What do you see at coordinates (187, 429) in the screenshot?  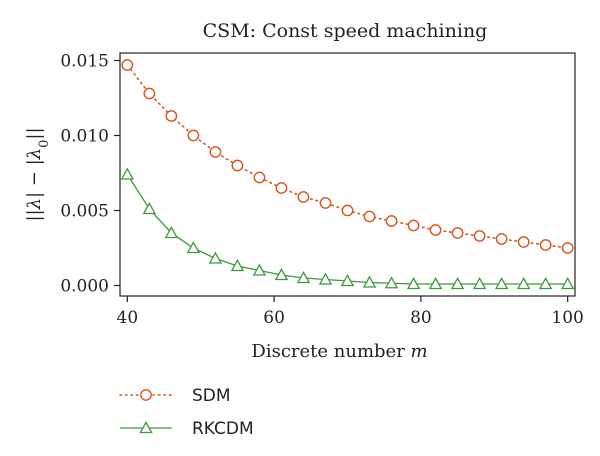 I see `legend-item-rkcdm: RKCDM` at bounding box center [187, 429].